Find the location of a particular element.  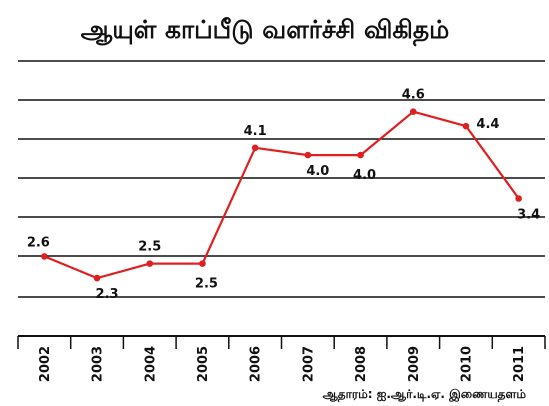

x-tick-label: 2008 is located at coordinates (361, 364).